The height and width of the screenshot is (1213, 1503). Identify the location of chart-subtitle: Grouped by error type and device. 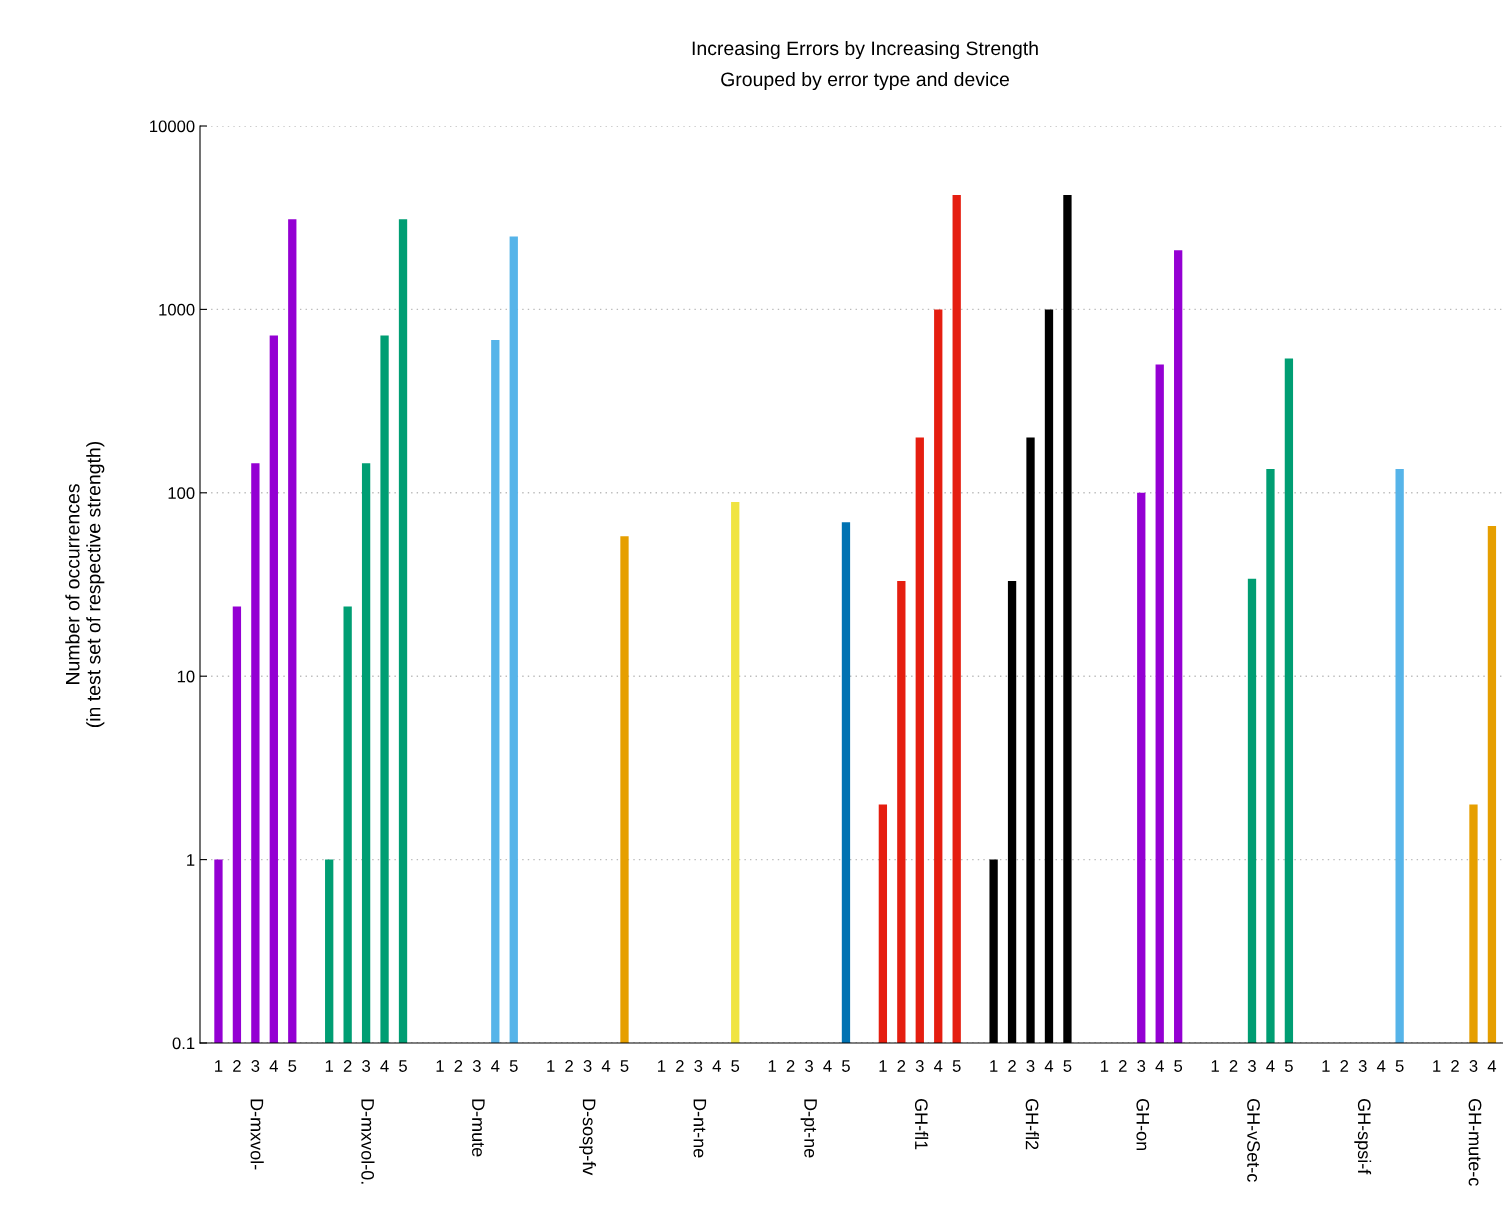
(865, 81).